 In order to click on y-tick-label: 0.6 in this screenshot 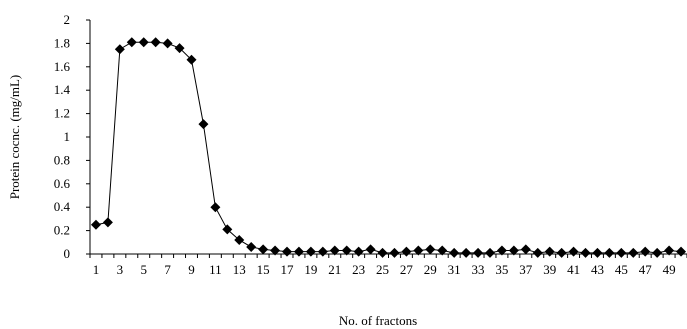, I will do `click(62, 183)`.